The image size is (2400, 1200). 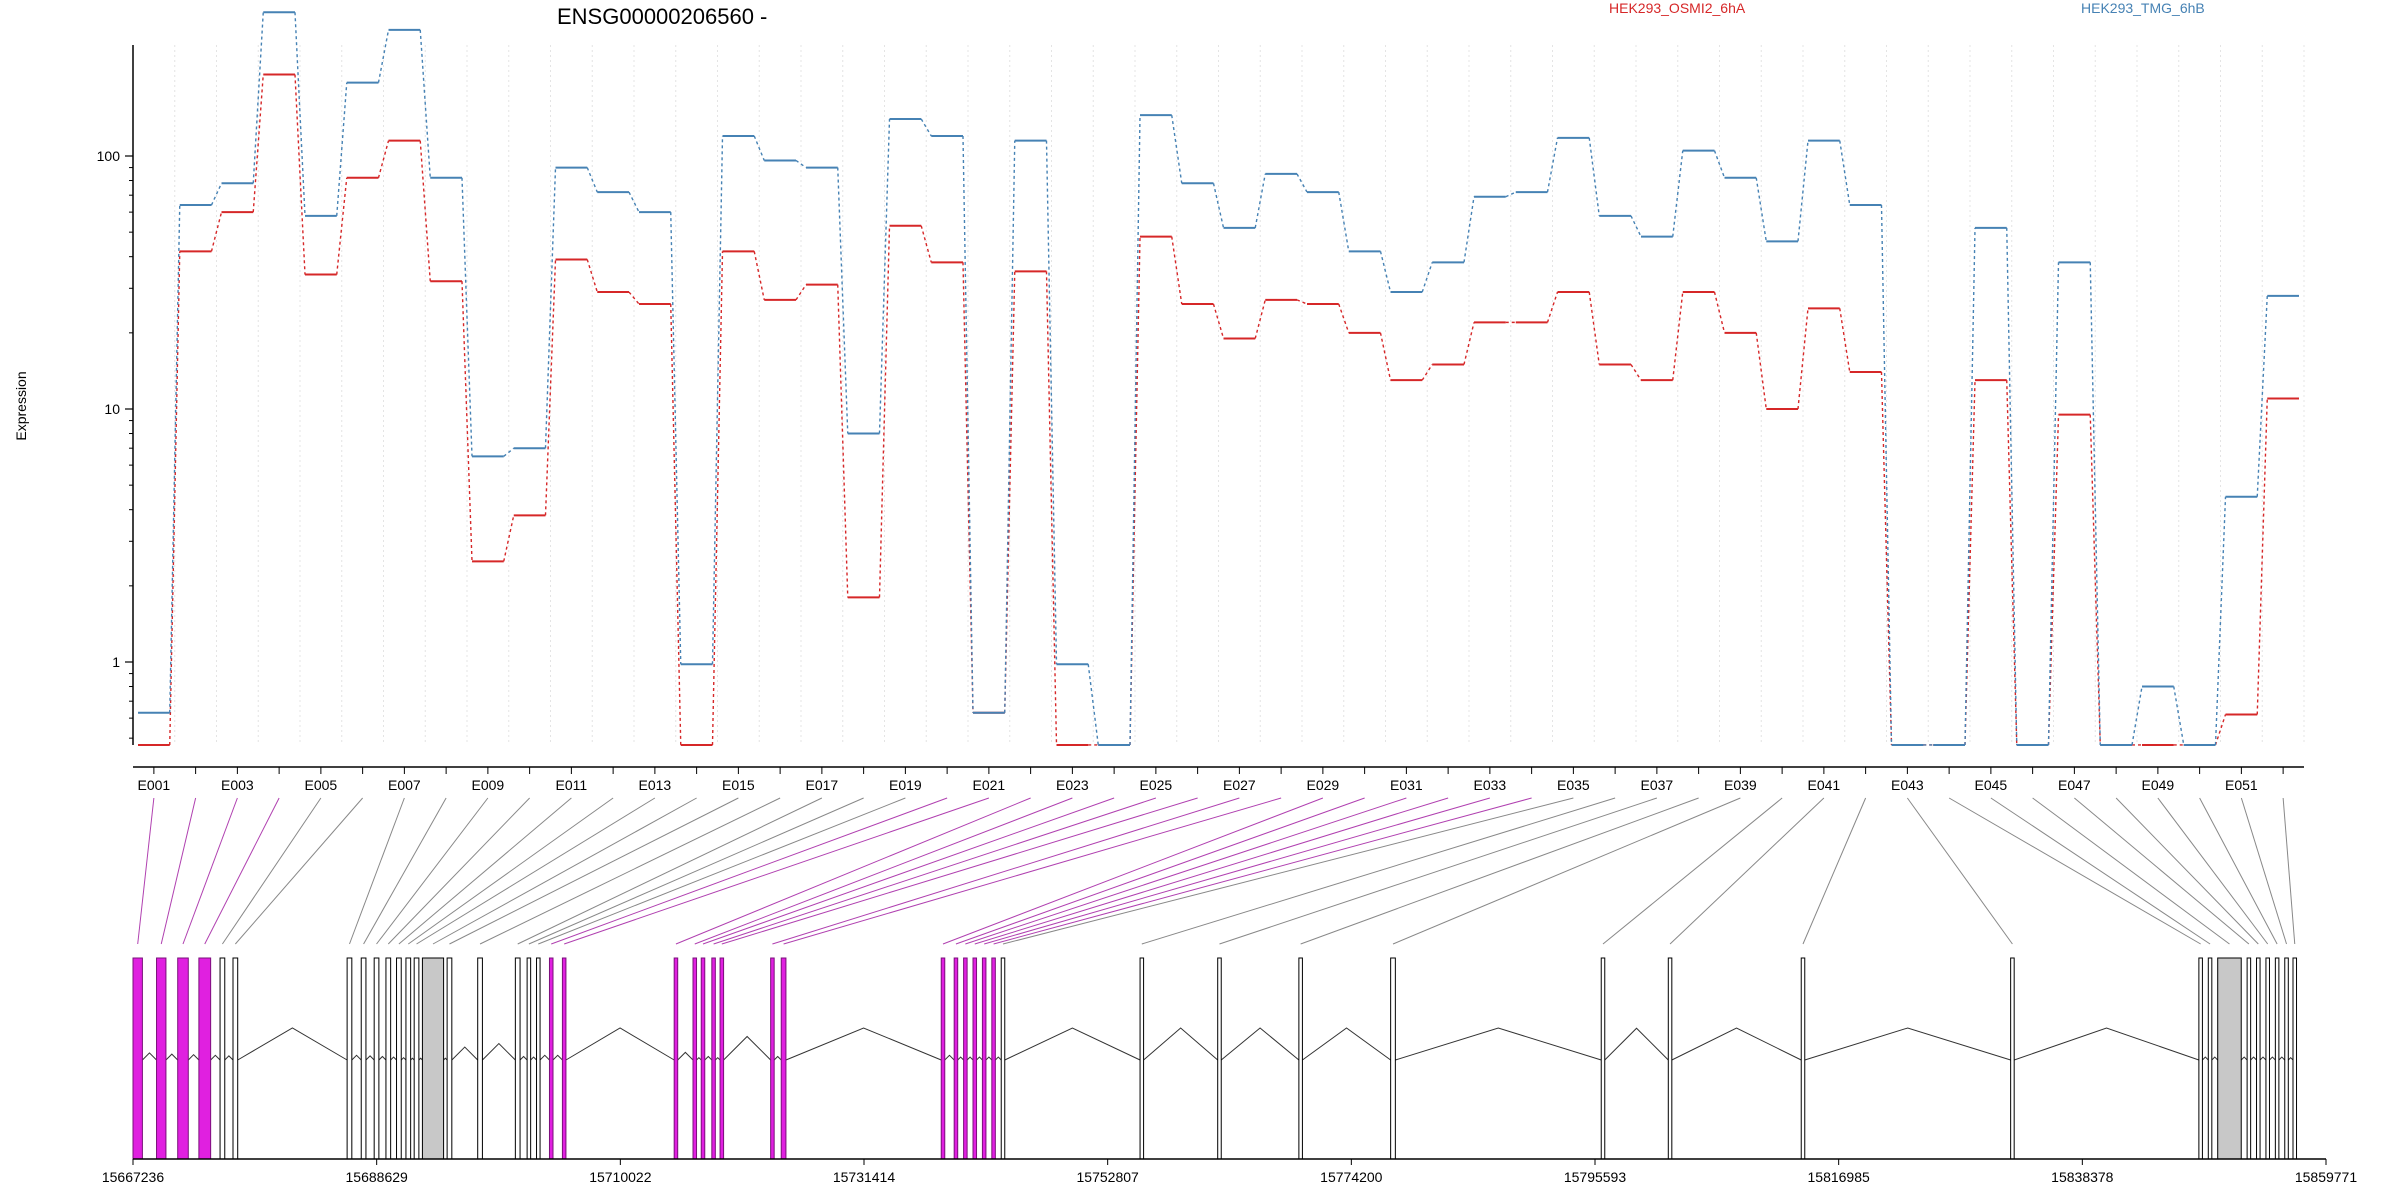 What do you see at coordinates (1907, 785) in the screenshot?
I see `x-tick-label: E043` at bounding box center [1907, 785].